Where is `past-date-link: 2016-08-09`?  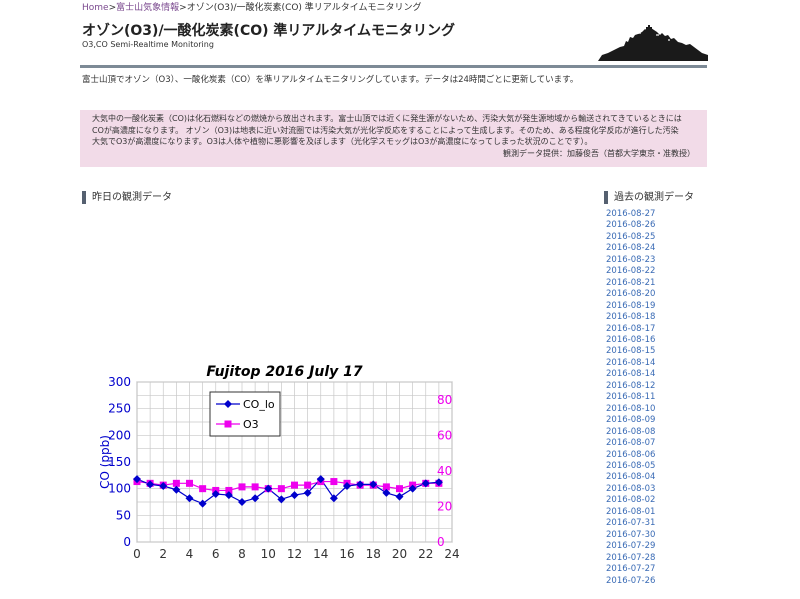
past-date-link: 2016-08-09 is located at coordinates (631, 420).